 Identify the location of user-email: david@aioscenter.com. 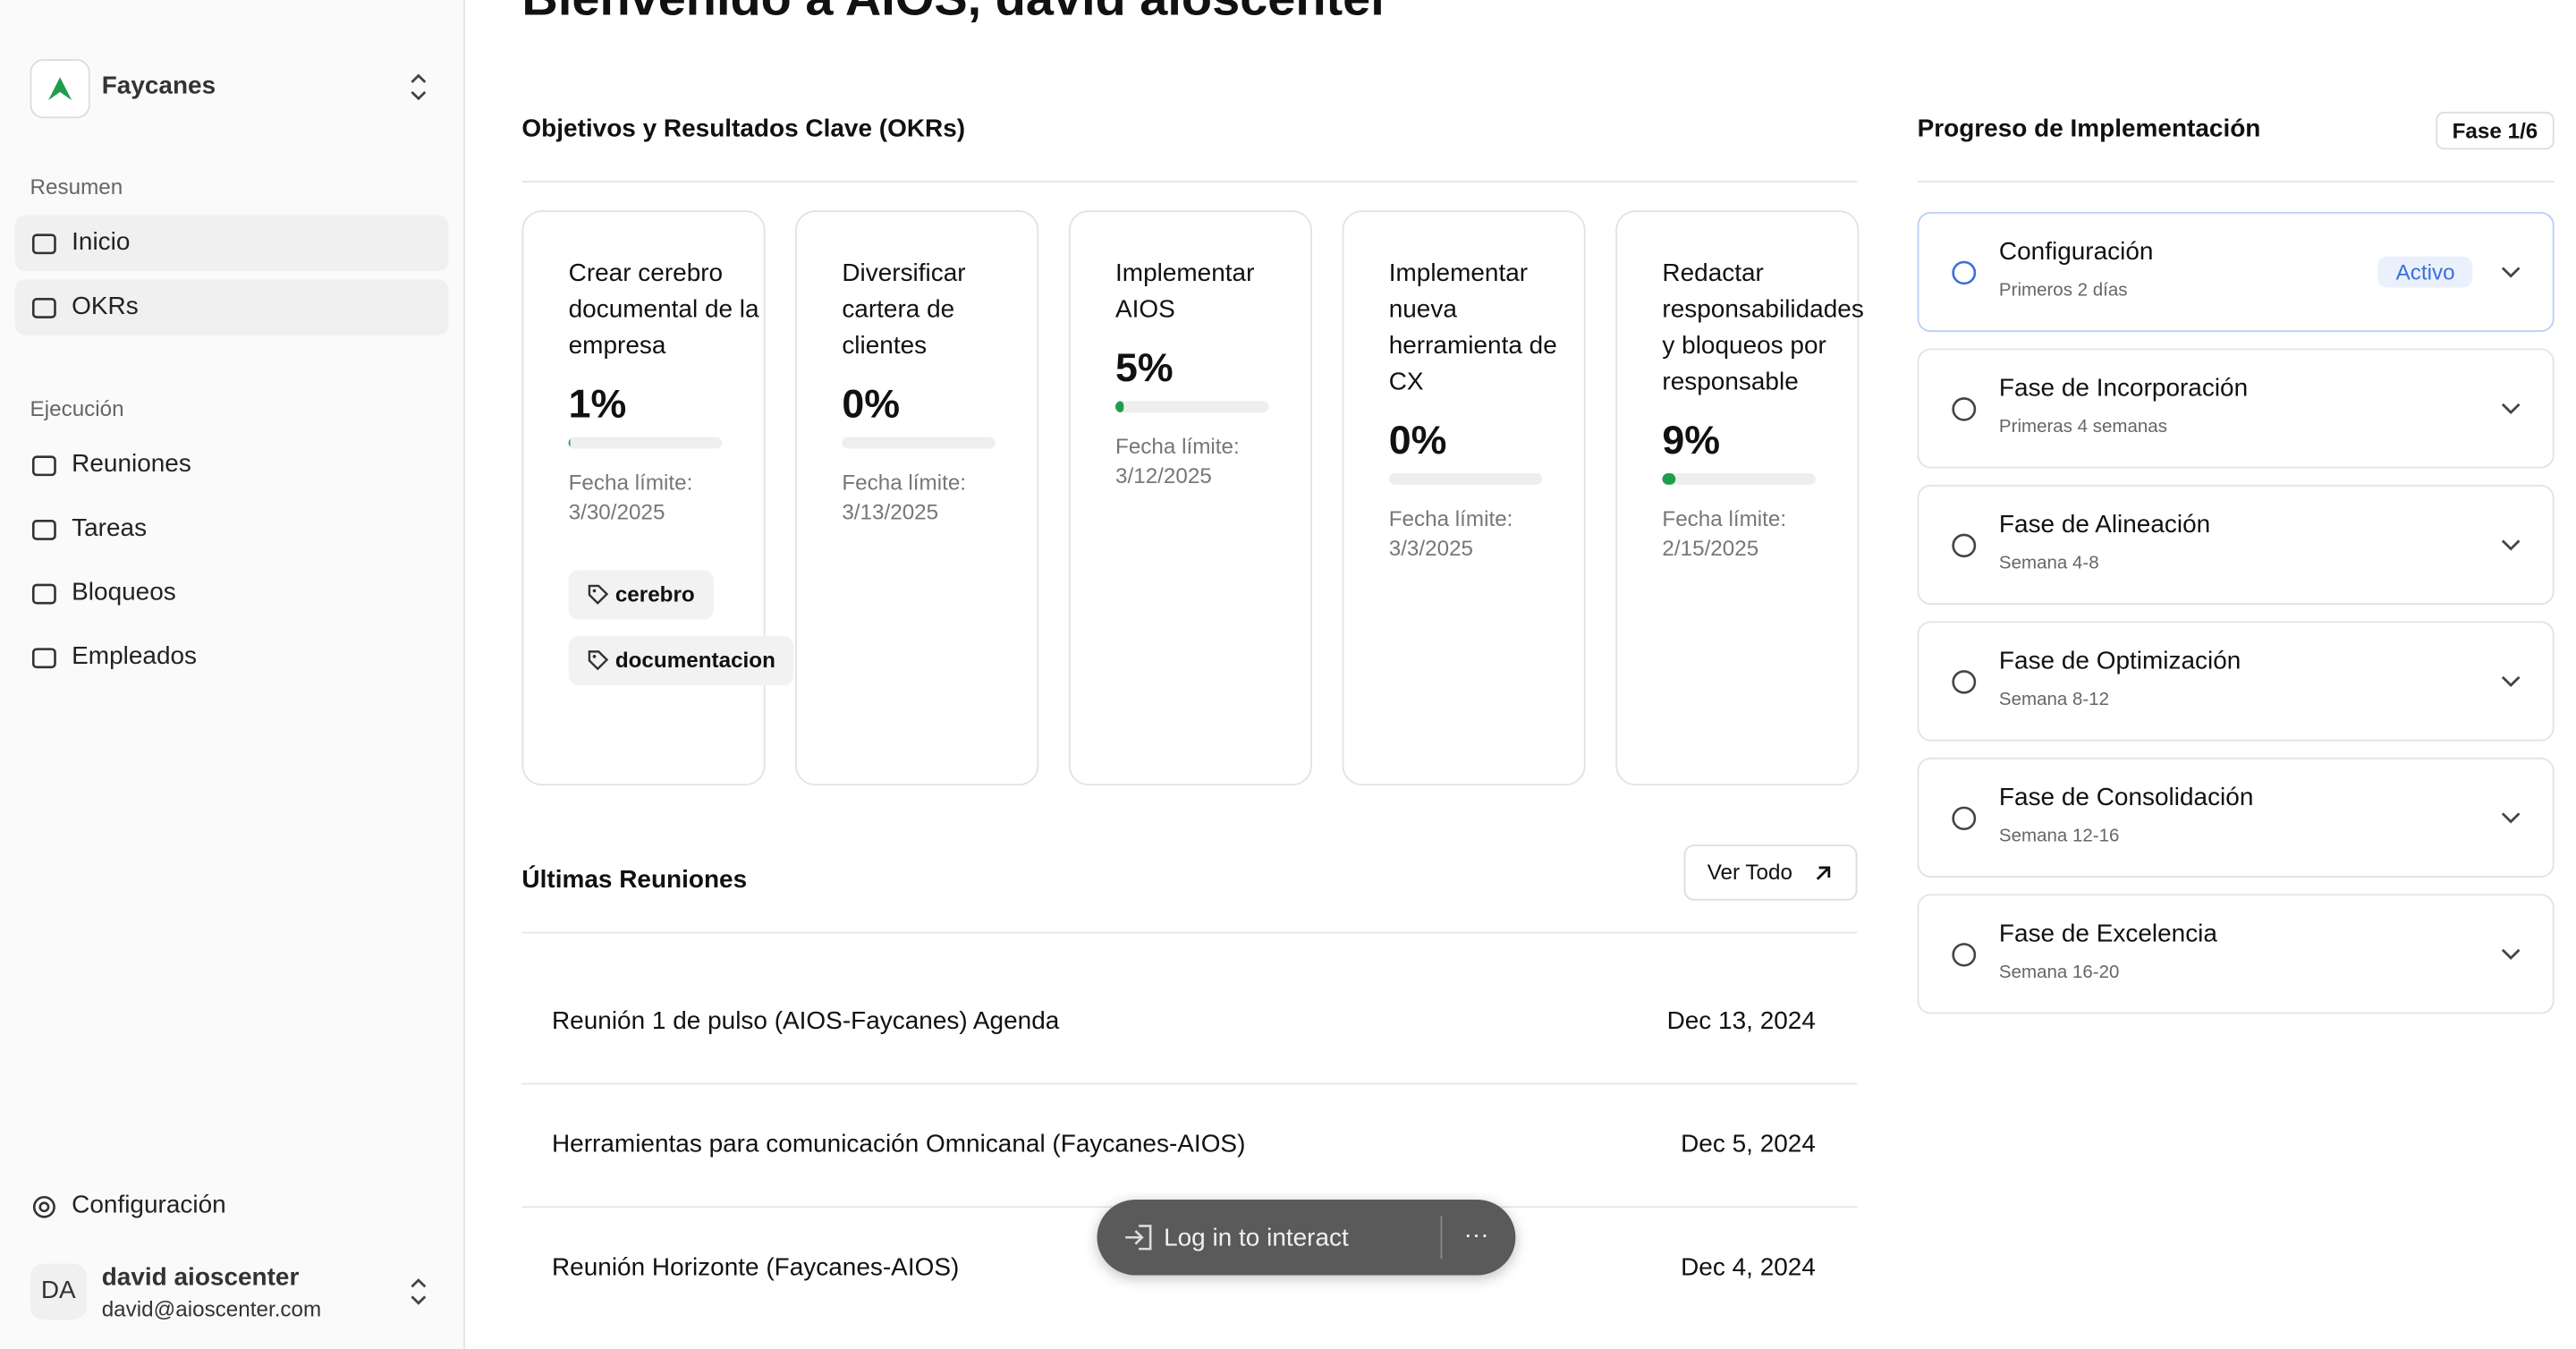
(211, 1308).